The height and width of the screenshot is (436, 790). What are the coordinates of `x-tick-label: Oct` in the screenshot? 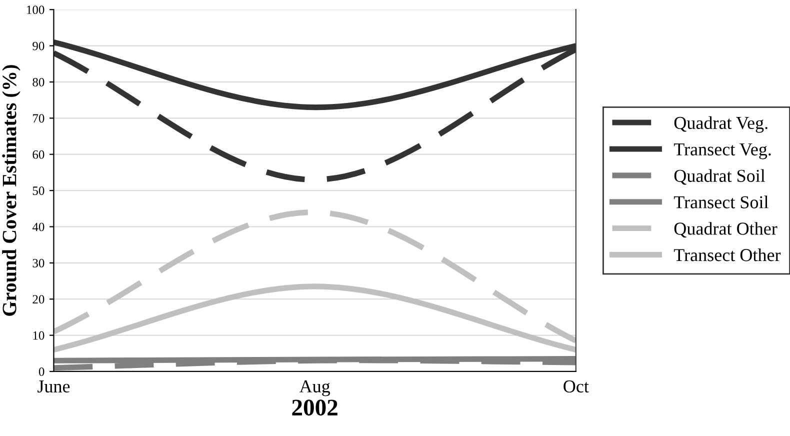 It's located at (576, 386).